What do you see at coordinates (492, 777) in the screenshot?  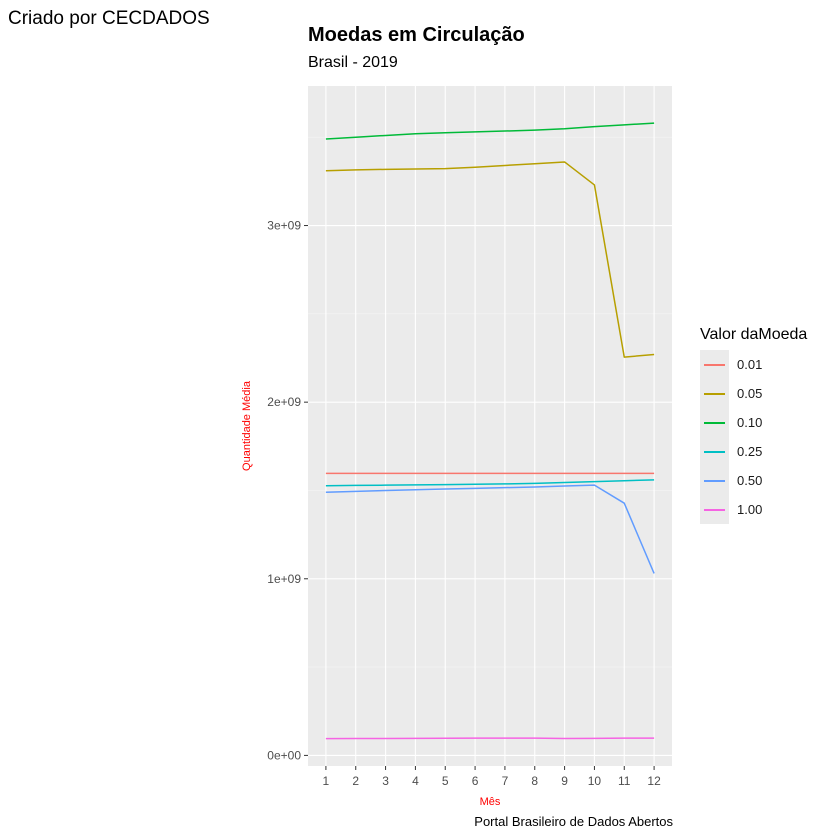 I see `x-axis: 1 2 3 4 5 6 7 8 9 10 11 12` at bounding box center [492, 777].